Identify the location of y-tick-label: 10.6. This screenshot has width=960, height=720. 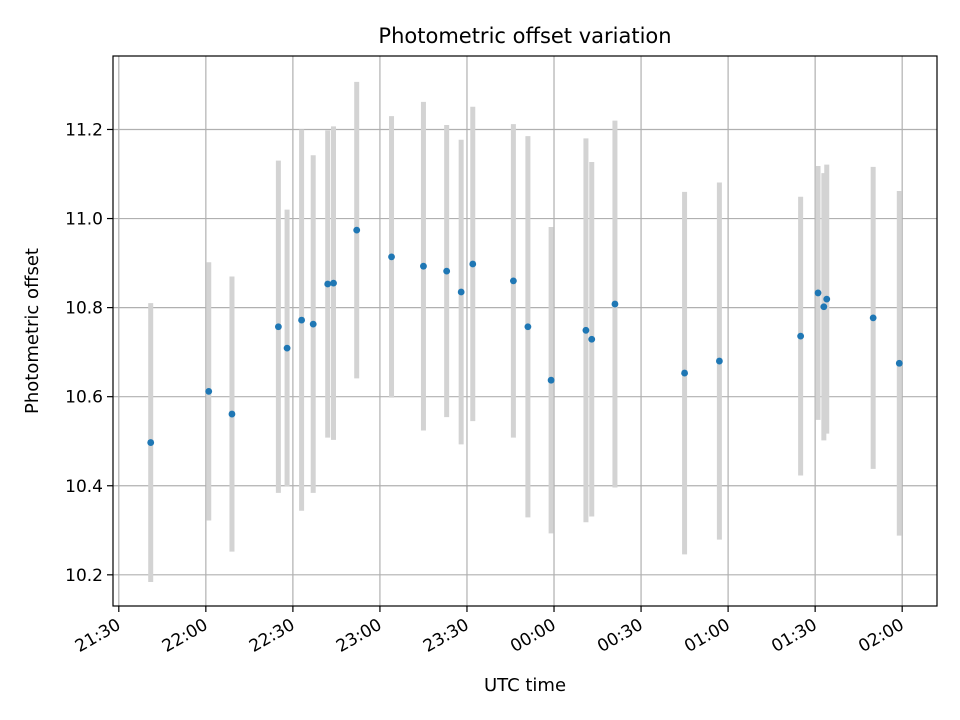
(84, 398).